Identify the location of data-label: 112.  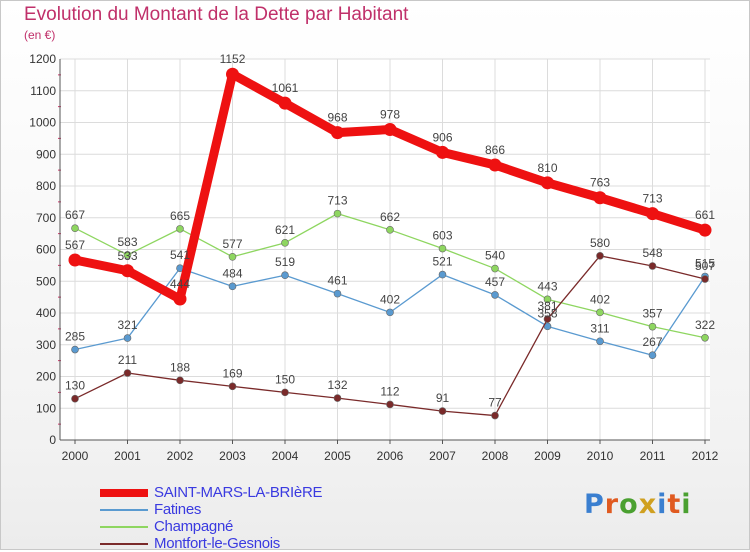
(389, 391).